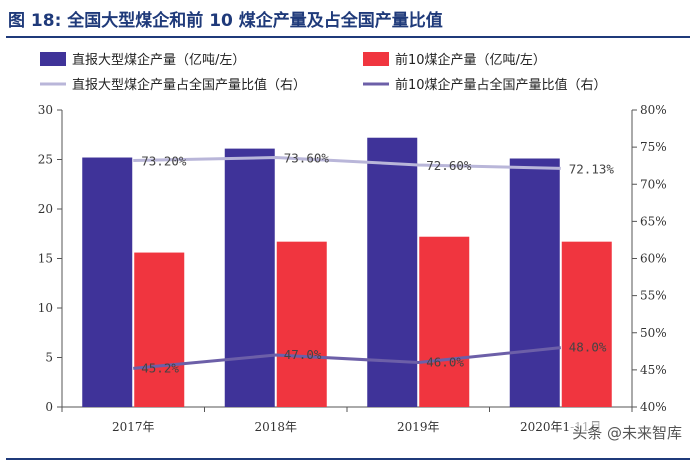  Describe the element at coordinates (164, 160) in the screenshot. I see `point-label-large-coal-share: 73.20%` at that location.